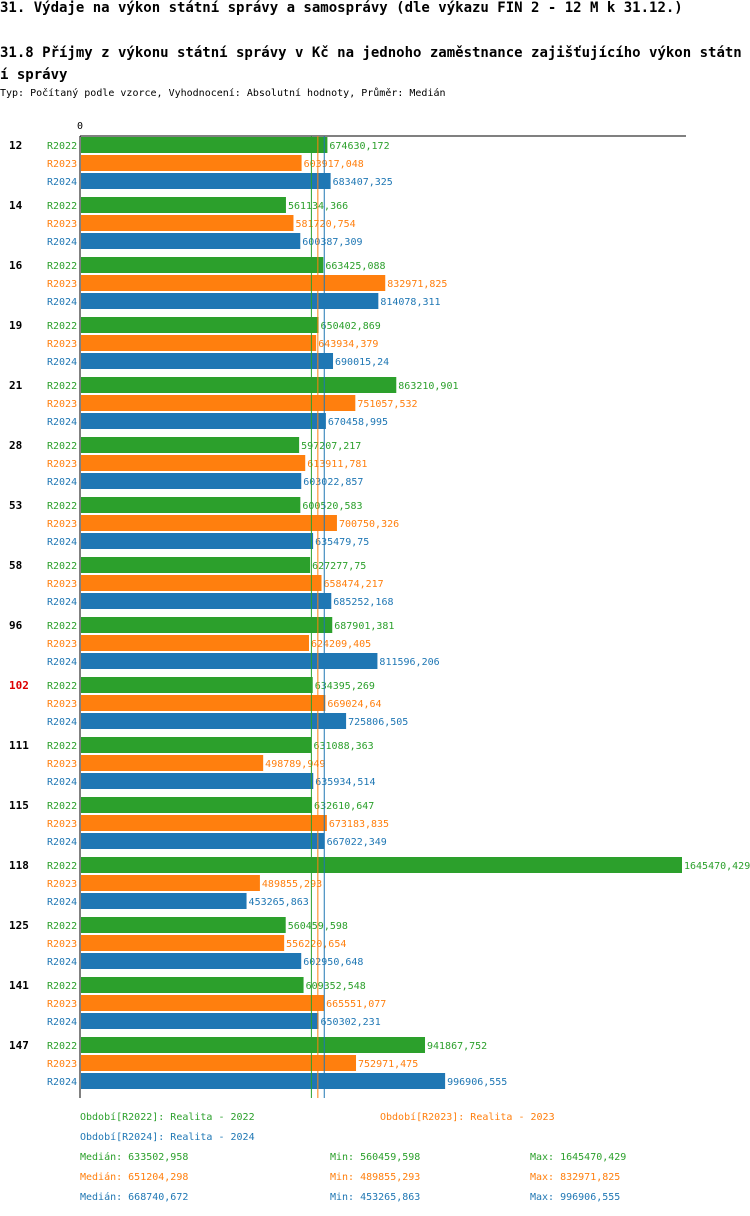 The width and height of the screenshot is (750, 1216). What do you see at coordinates (214, 721) in the screenshot?
I see `bar-102-R2024` at bounding box center [214, 721].